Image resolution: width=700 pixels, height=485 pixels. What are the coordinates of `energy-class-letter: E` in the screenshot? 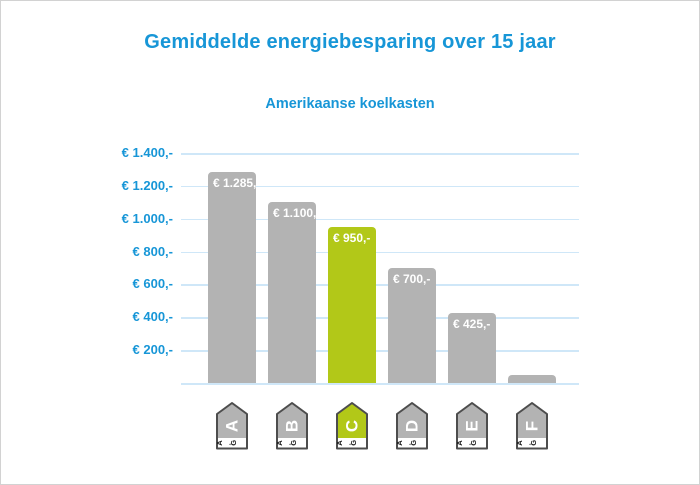 It's located at (472, 425).